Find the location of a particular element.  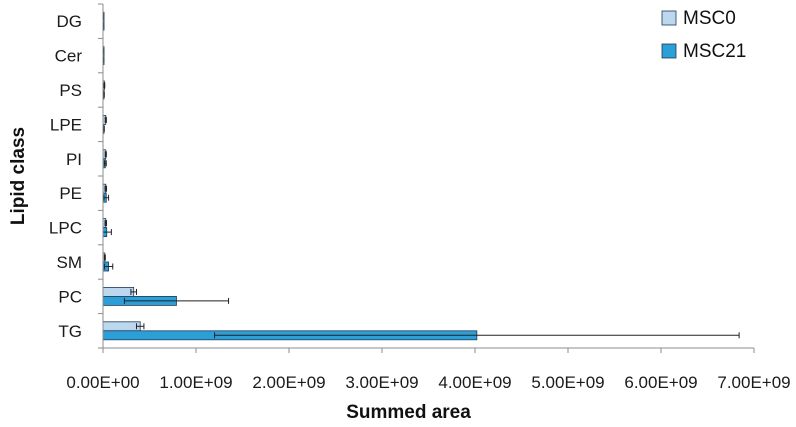

error-bar-msc0-pe is located at coordinates (106, 188).